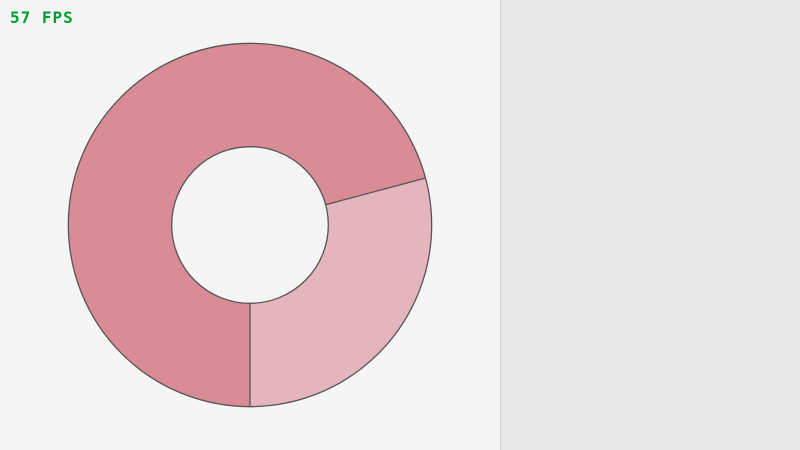 The width and height of the screenshot is (800, 450). What do you see at coordinates (42, 17) in the screenshot?
I see `fps-counter: 57 FPS` at bounding box center [42, 17].